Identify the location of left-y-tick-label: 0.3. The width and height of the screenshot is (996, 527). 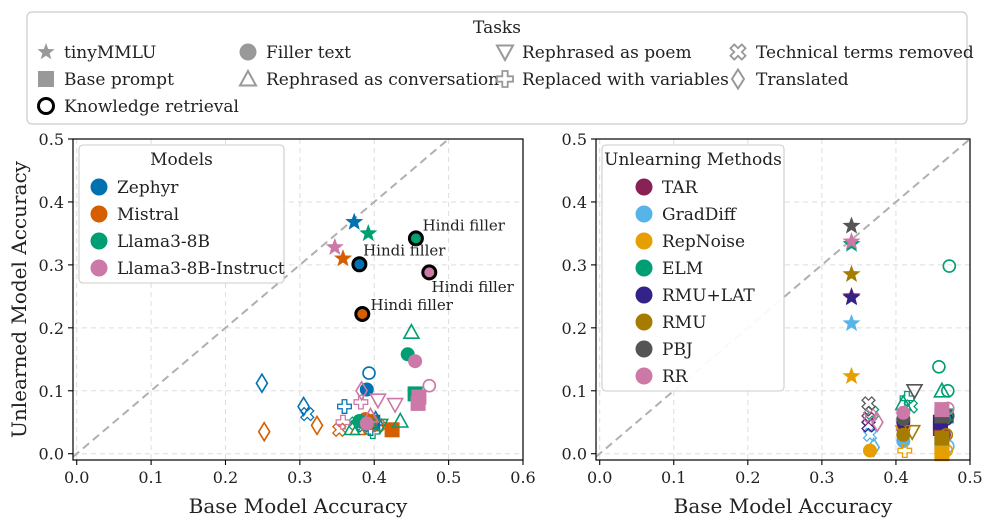
(51, 265).